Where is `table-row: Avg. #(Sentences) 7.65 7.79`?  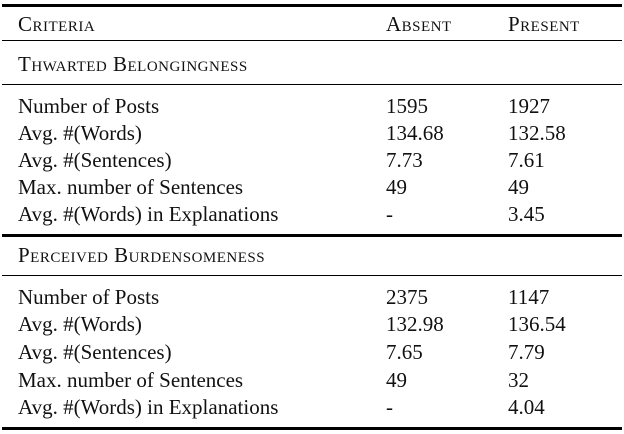 table-row: Avg. #(Sentences) 7.65 7.79 is located at coordinates (312, 352).